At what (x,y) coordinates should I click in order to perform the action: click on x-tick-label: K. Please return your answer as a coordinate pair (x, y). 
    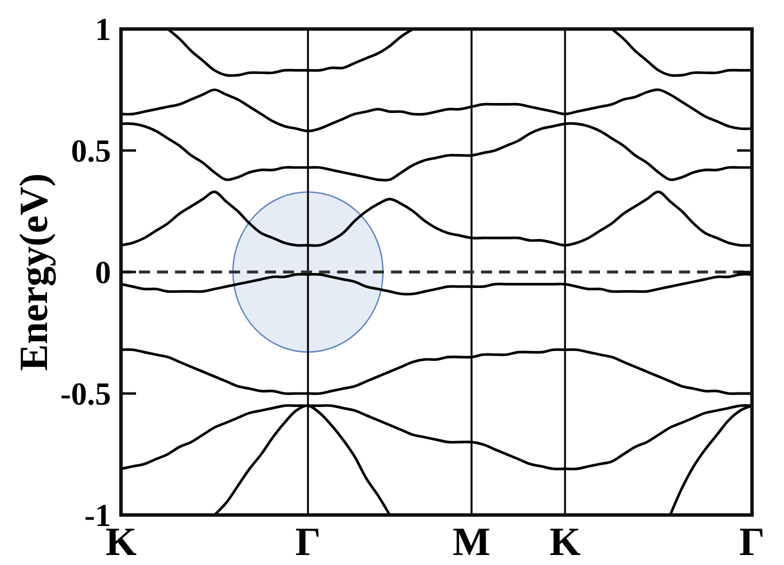
    Looking at the image, I should click on (565, 541).